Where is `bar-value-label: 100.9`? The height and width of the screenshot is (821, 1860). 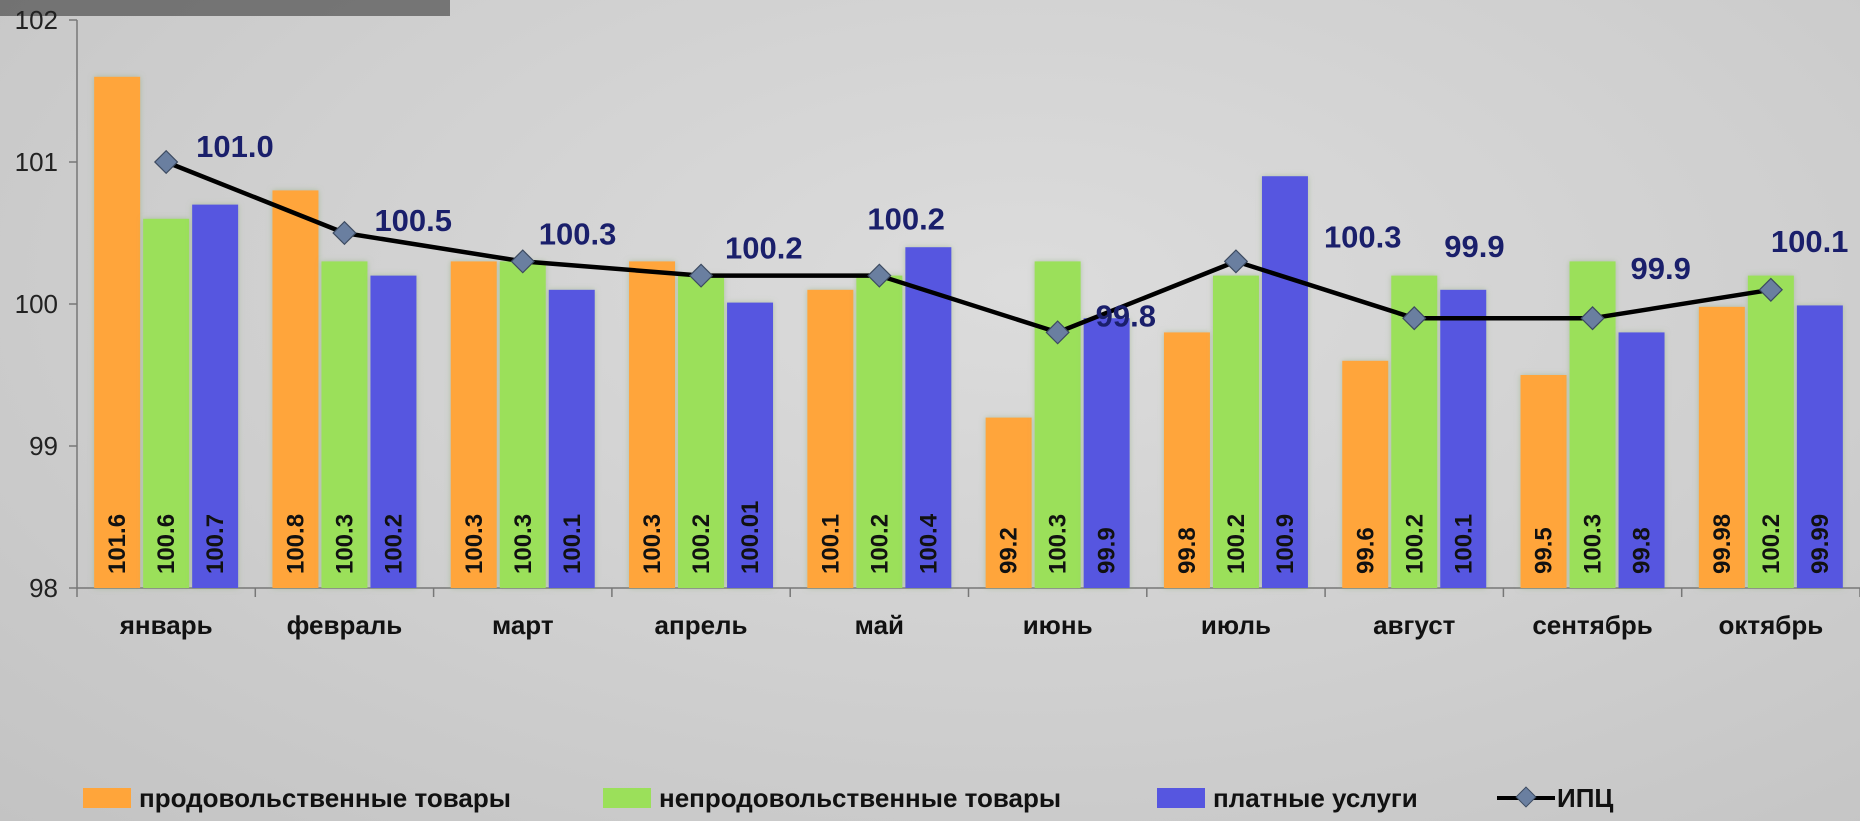 bar-value-label: 100.9 is located at coordinates (1285, 544).